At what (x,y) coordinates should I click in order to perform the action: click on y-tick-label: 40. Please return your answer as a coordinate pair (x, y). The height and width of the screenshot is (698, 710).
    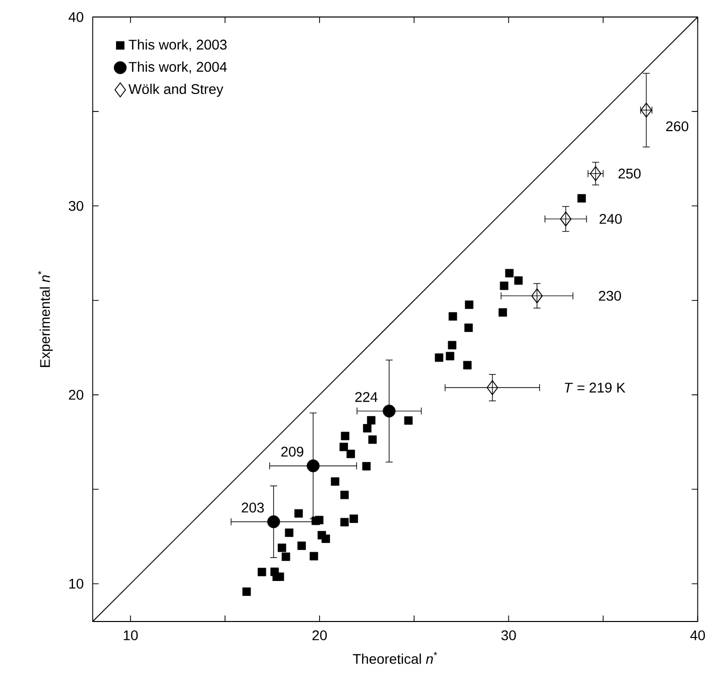
    Looking at the image, I should click on (76, 17).